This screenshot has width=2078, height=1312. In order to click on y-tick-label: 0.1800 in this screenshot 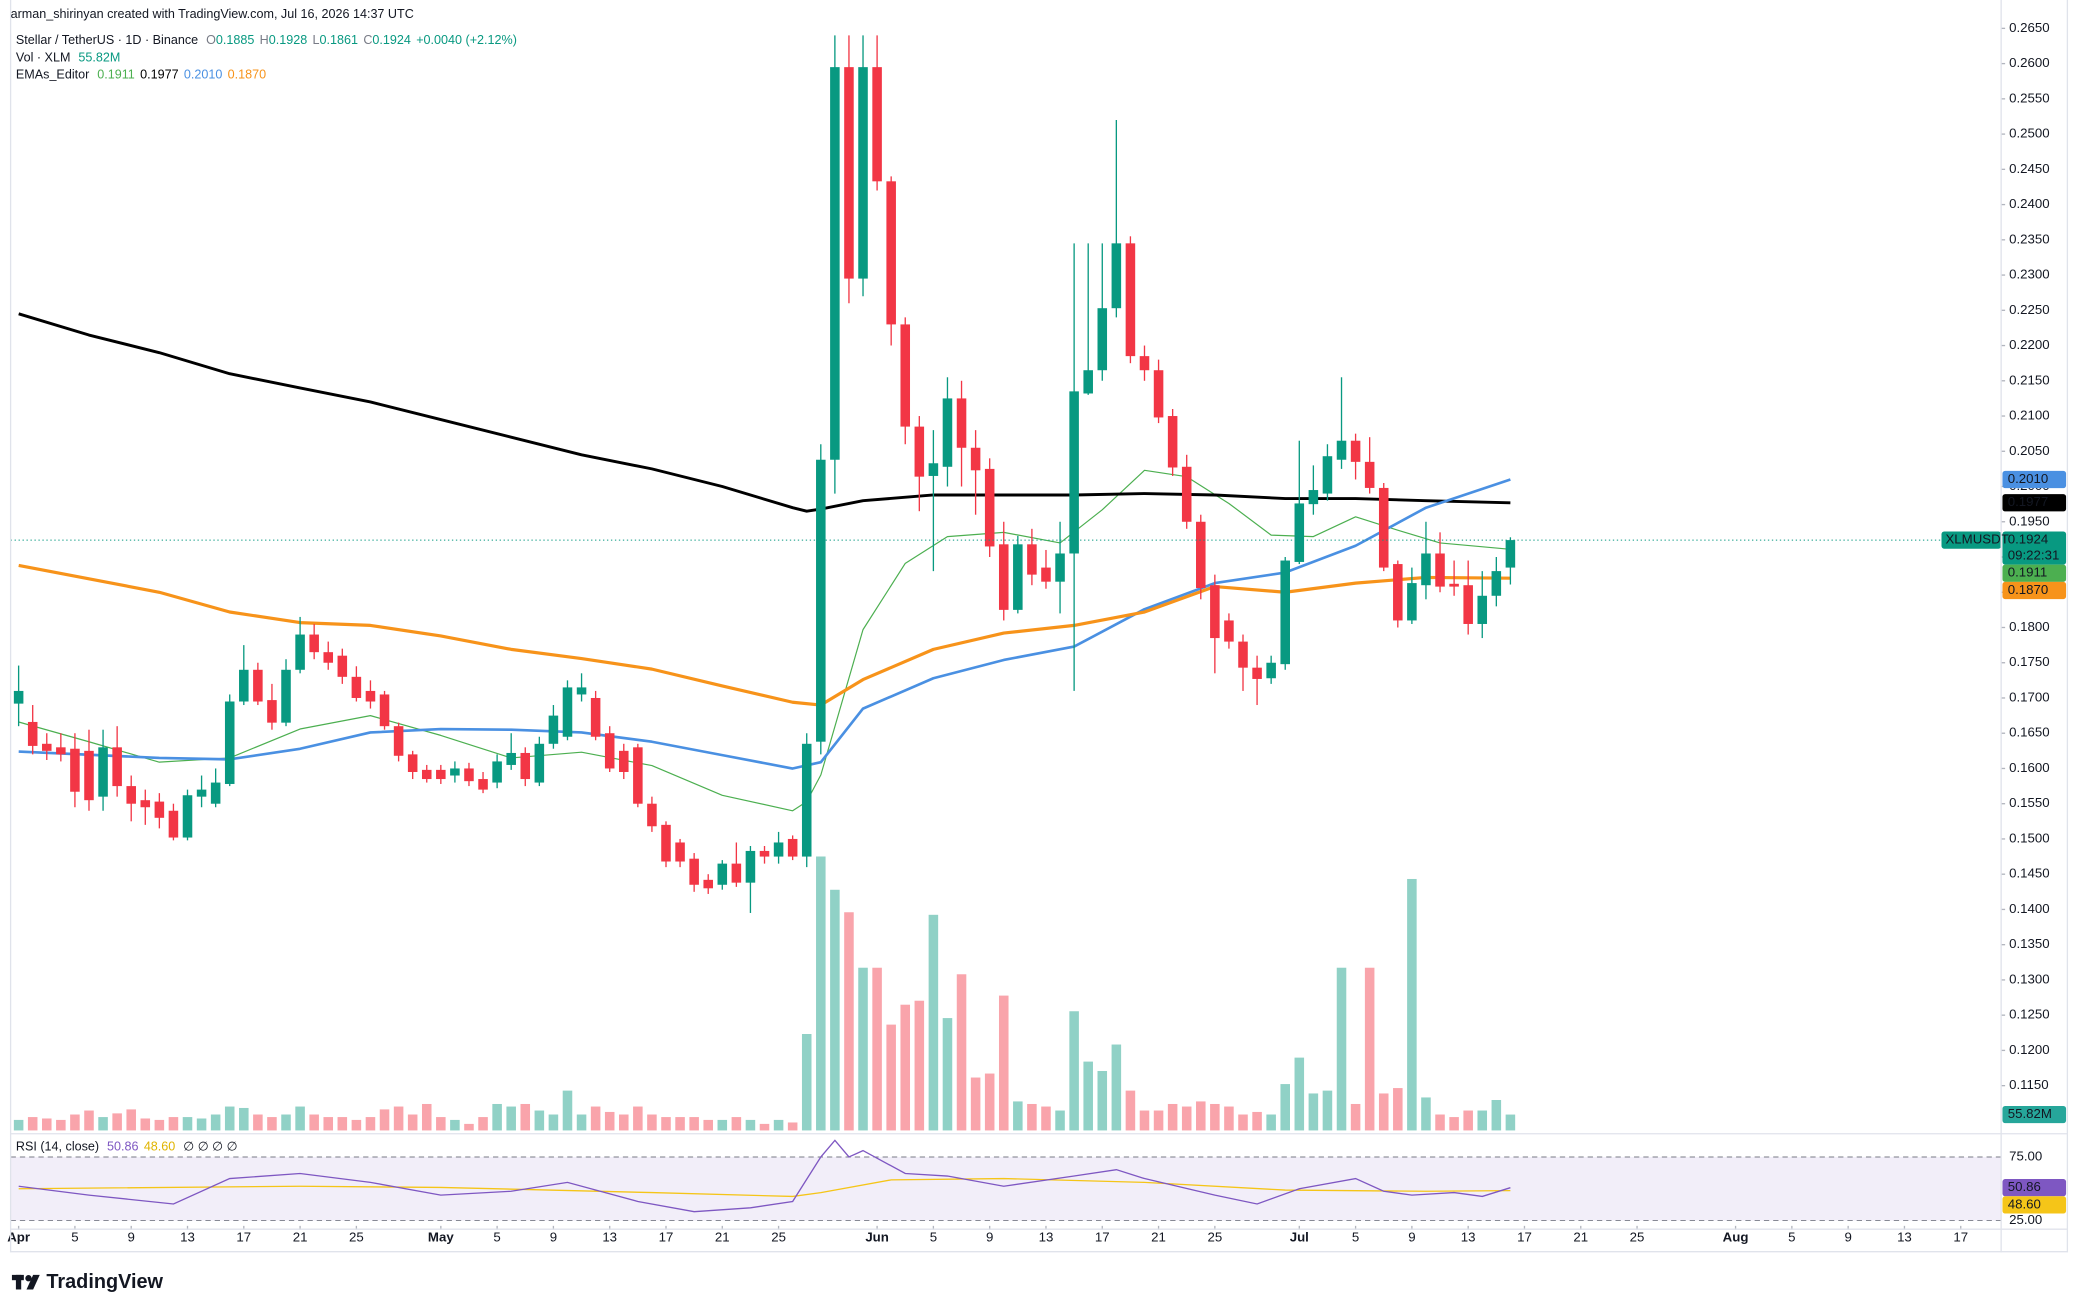, I will do `click(2029, 626)`.